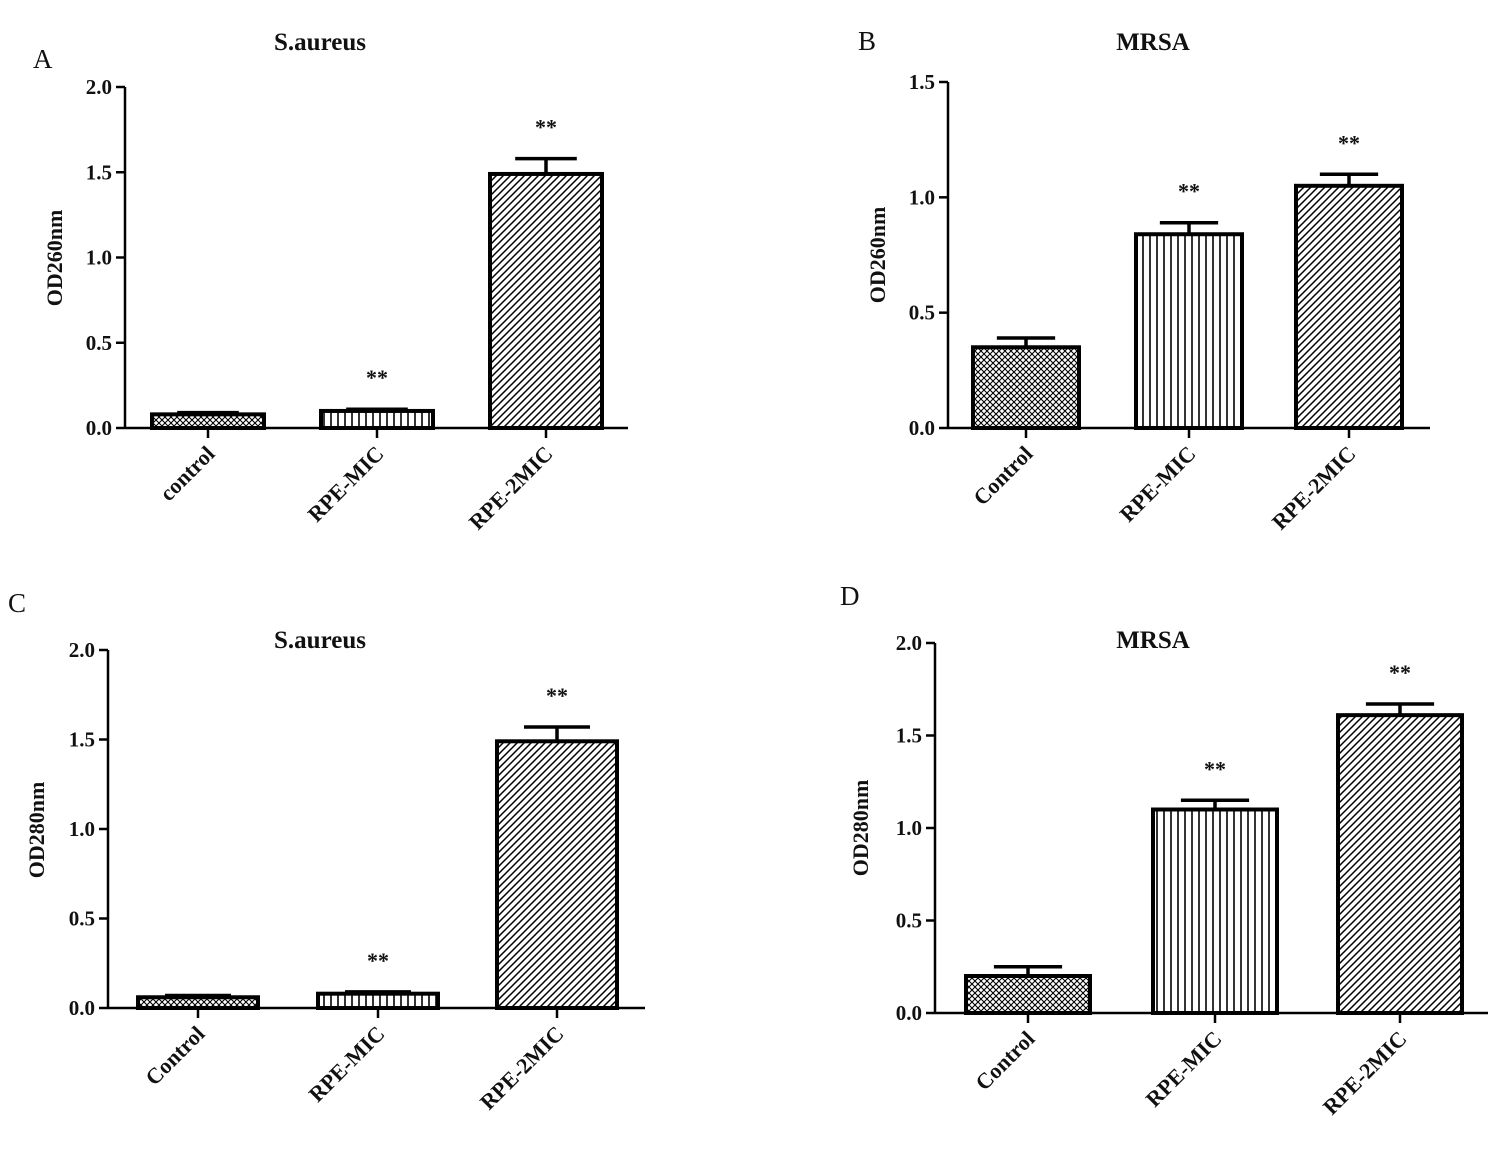 The image size is (1511, 1160). Describe the element at coordinates (187, 473) in the screenshot. I see `x-tick-label: control` at that location.